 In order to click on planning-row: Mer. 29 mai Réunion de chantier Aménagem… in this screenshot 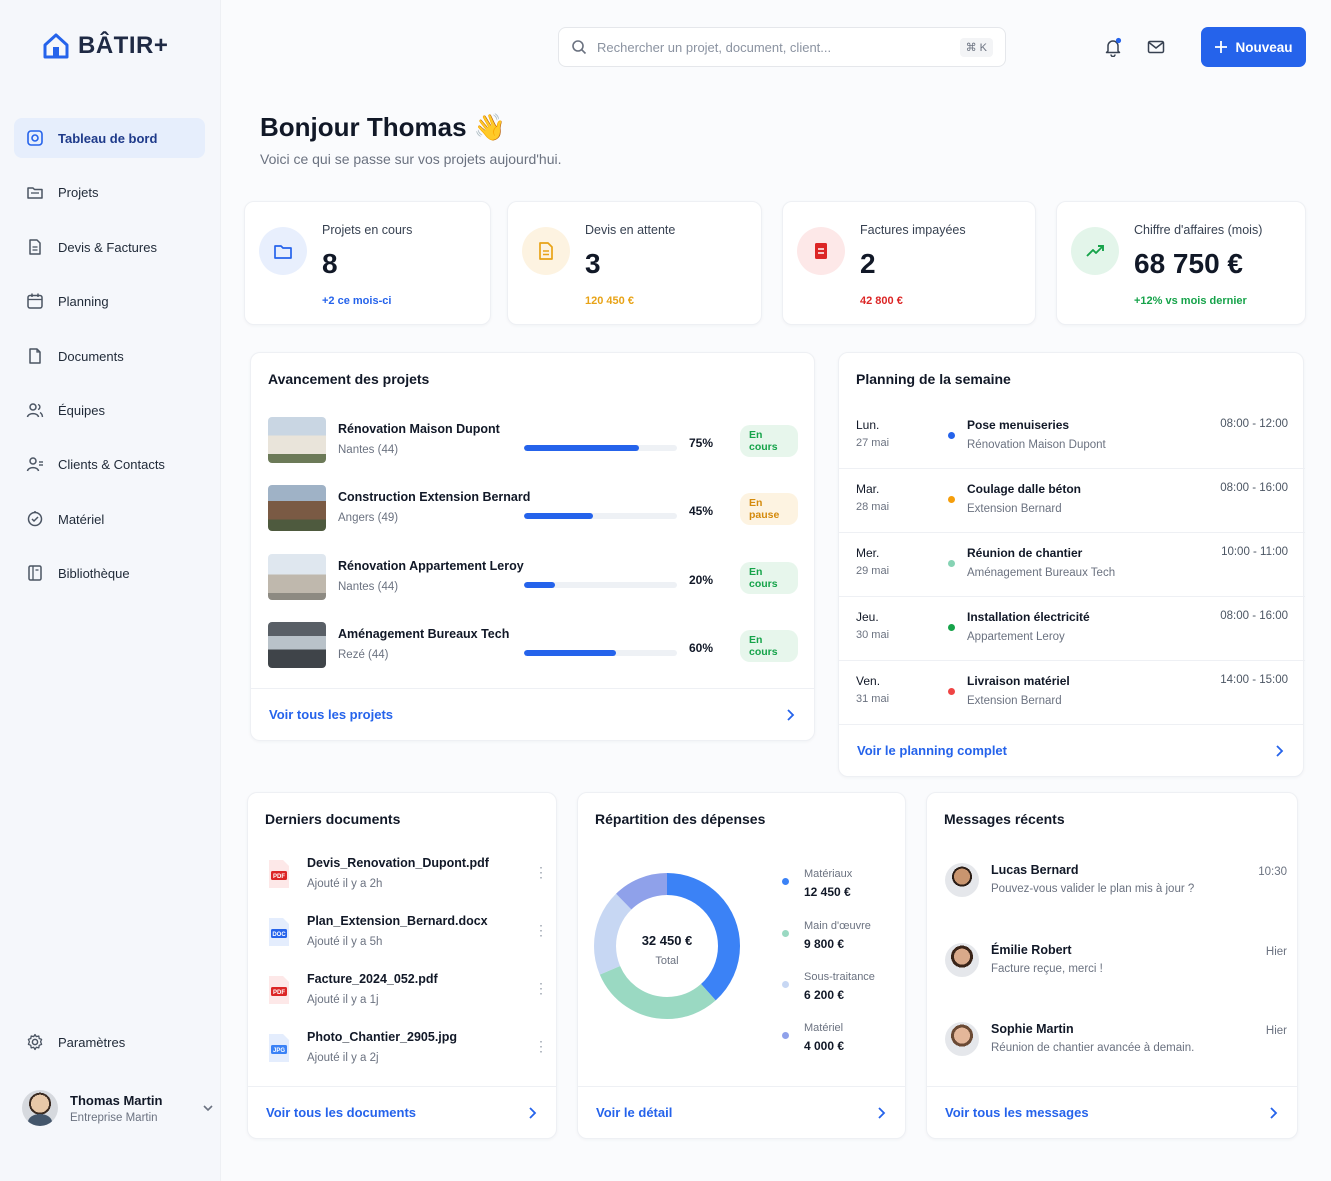, I will do `click(1072, 565)`.